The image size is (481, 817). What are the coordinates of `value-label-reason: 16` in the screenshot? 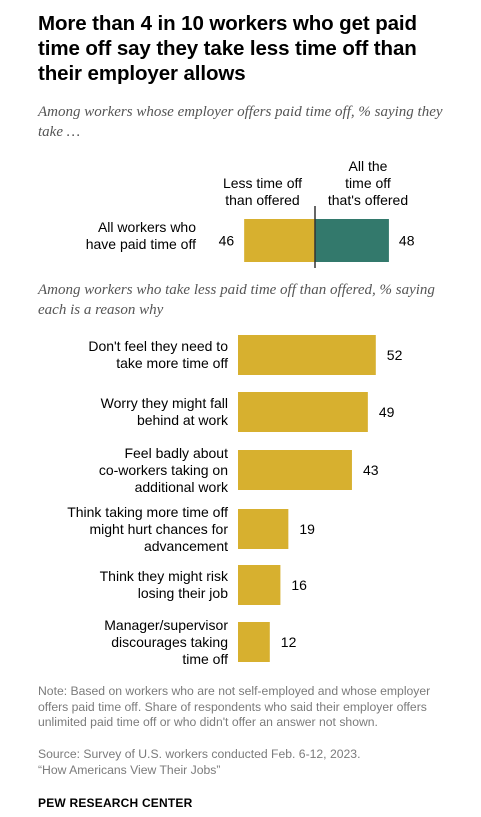 It's located at (299, 585).